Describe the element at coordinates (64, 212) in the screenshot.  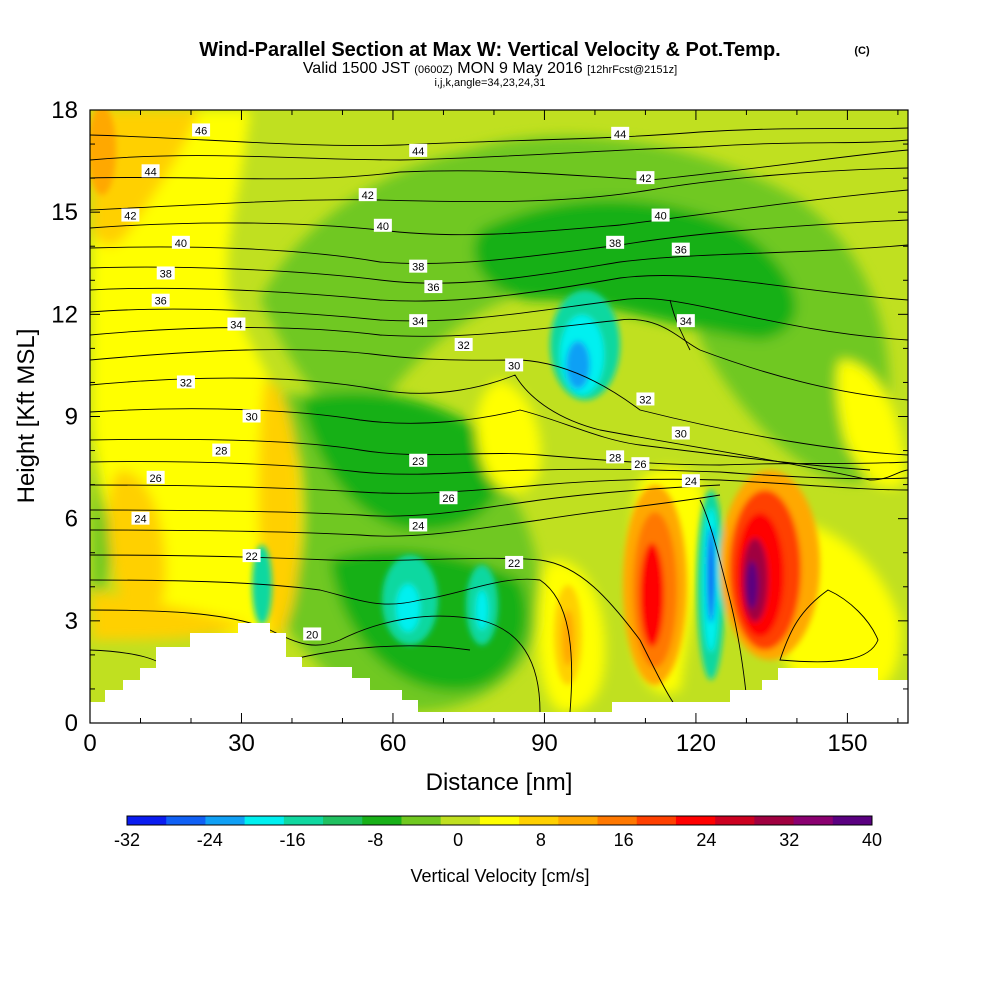
I see `y-tick-label: 15` at that location.